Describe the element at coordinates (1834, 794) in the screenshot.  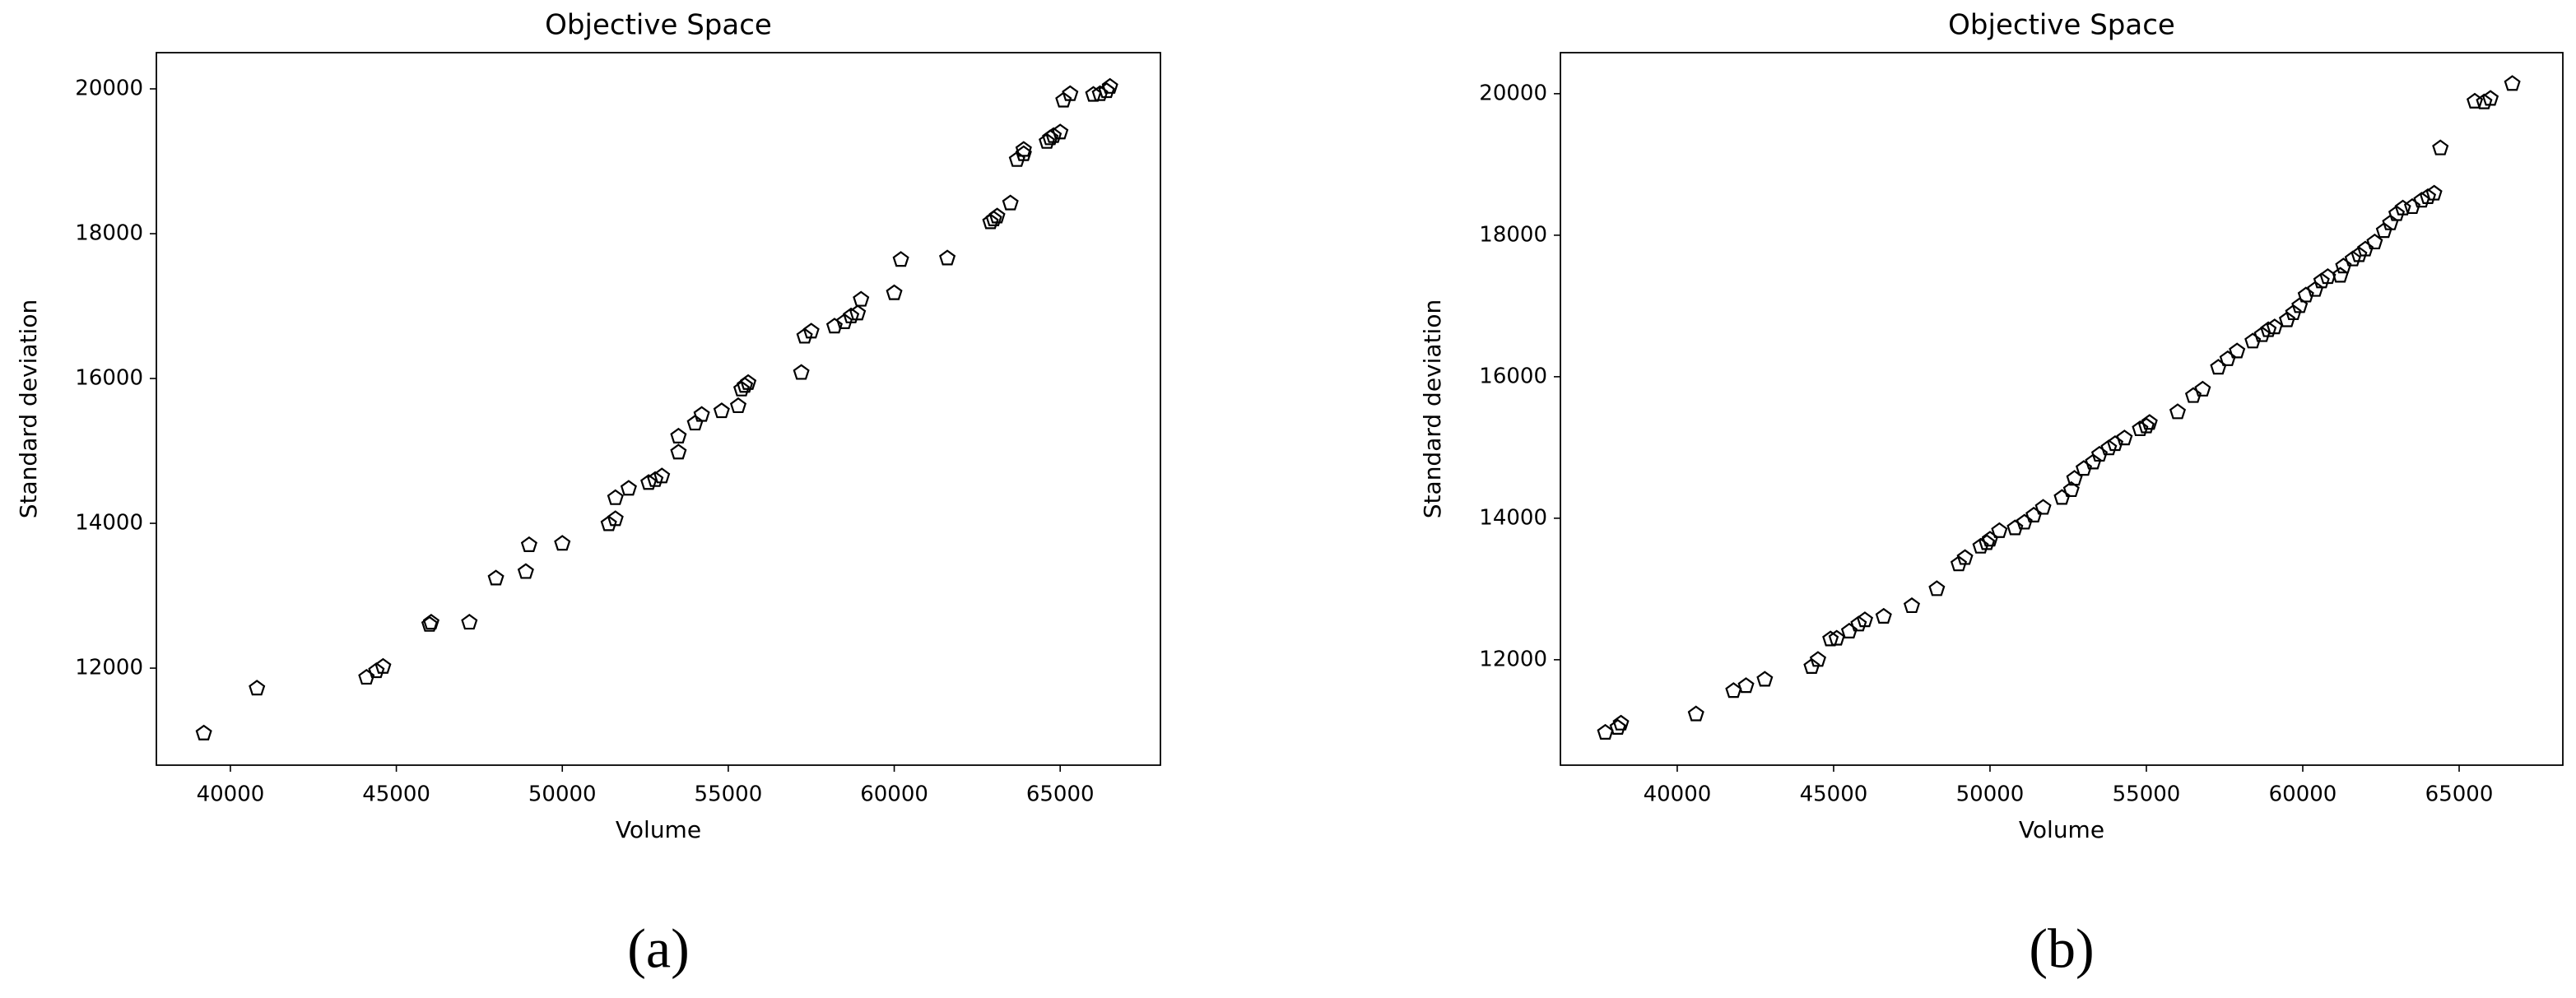
I see `x-tick-label: 45000` at that location.